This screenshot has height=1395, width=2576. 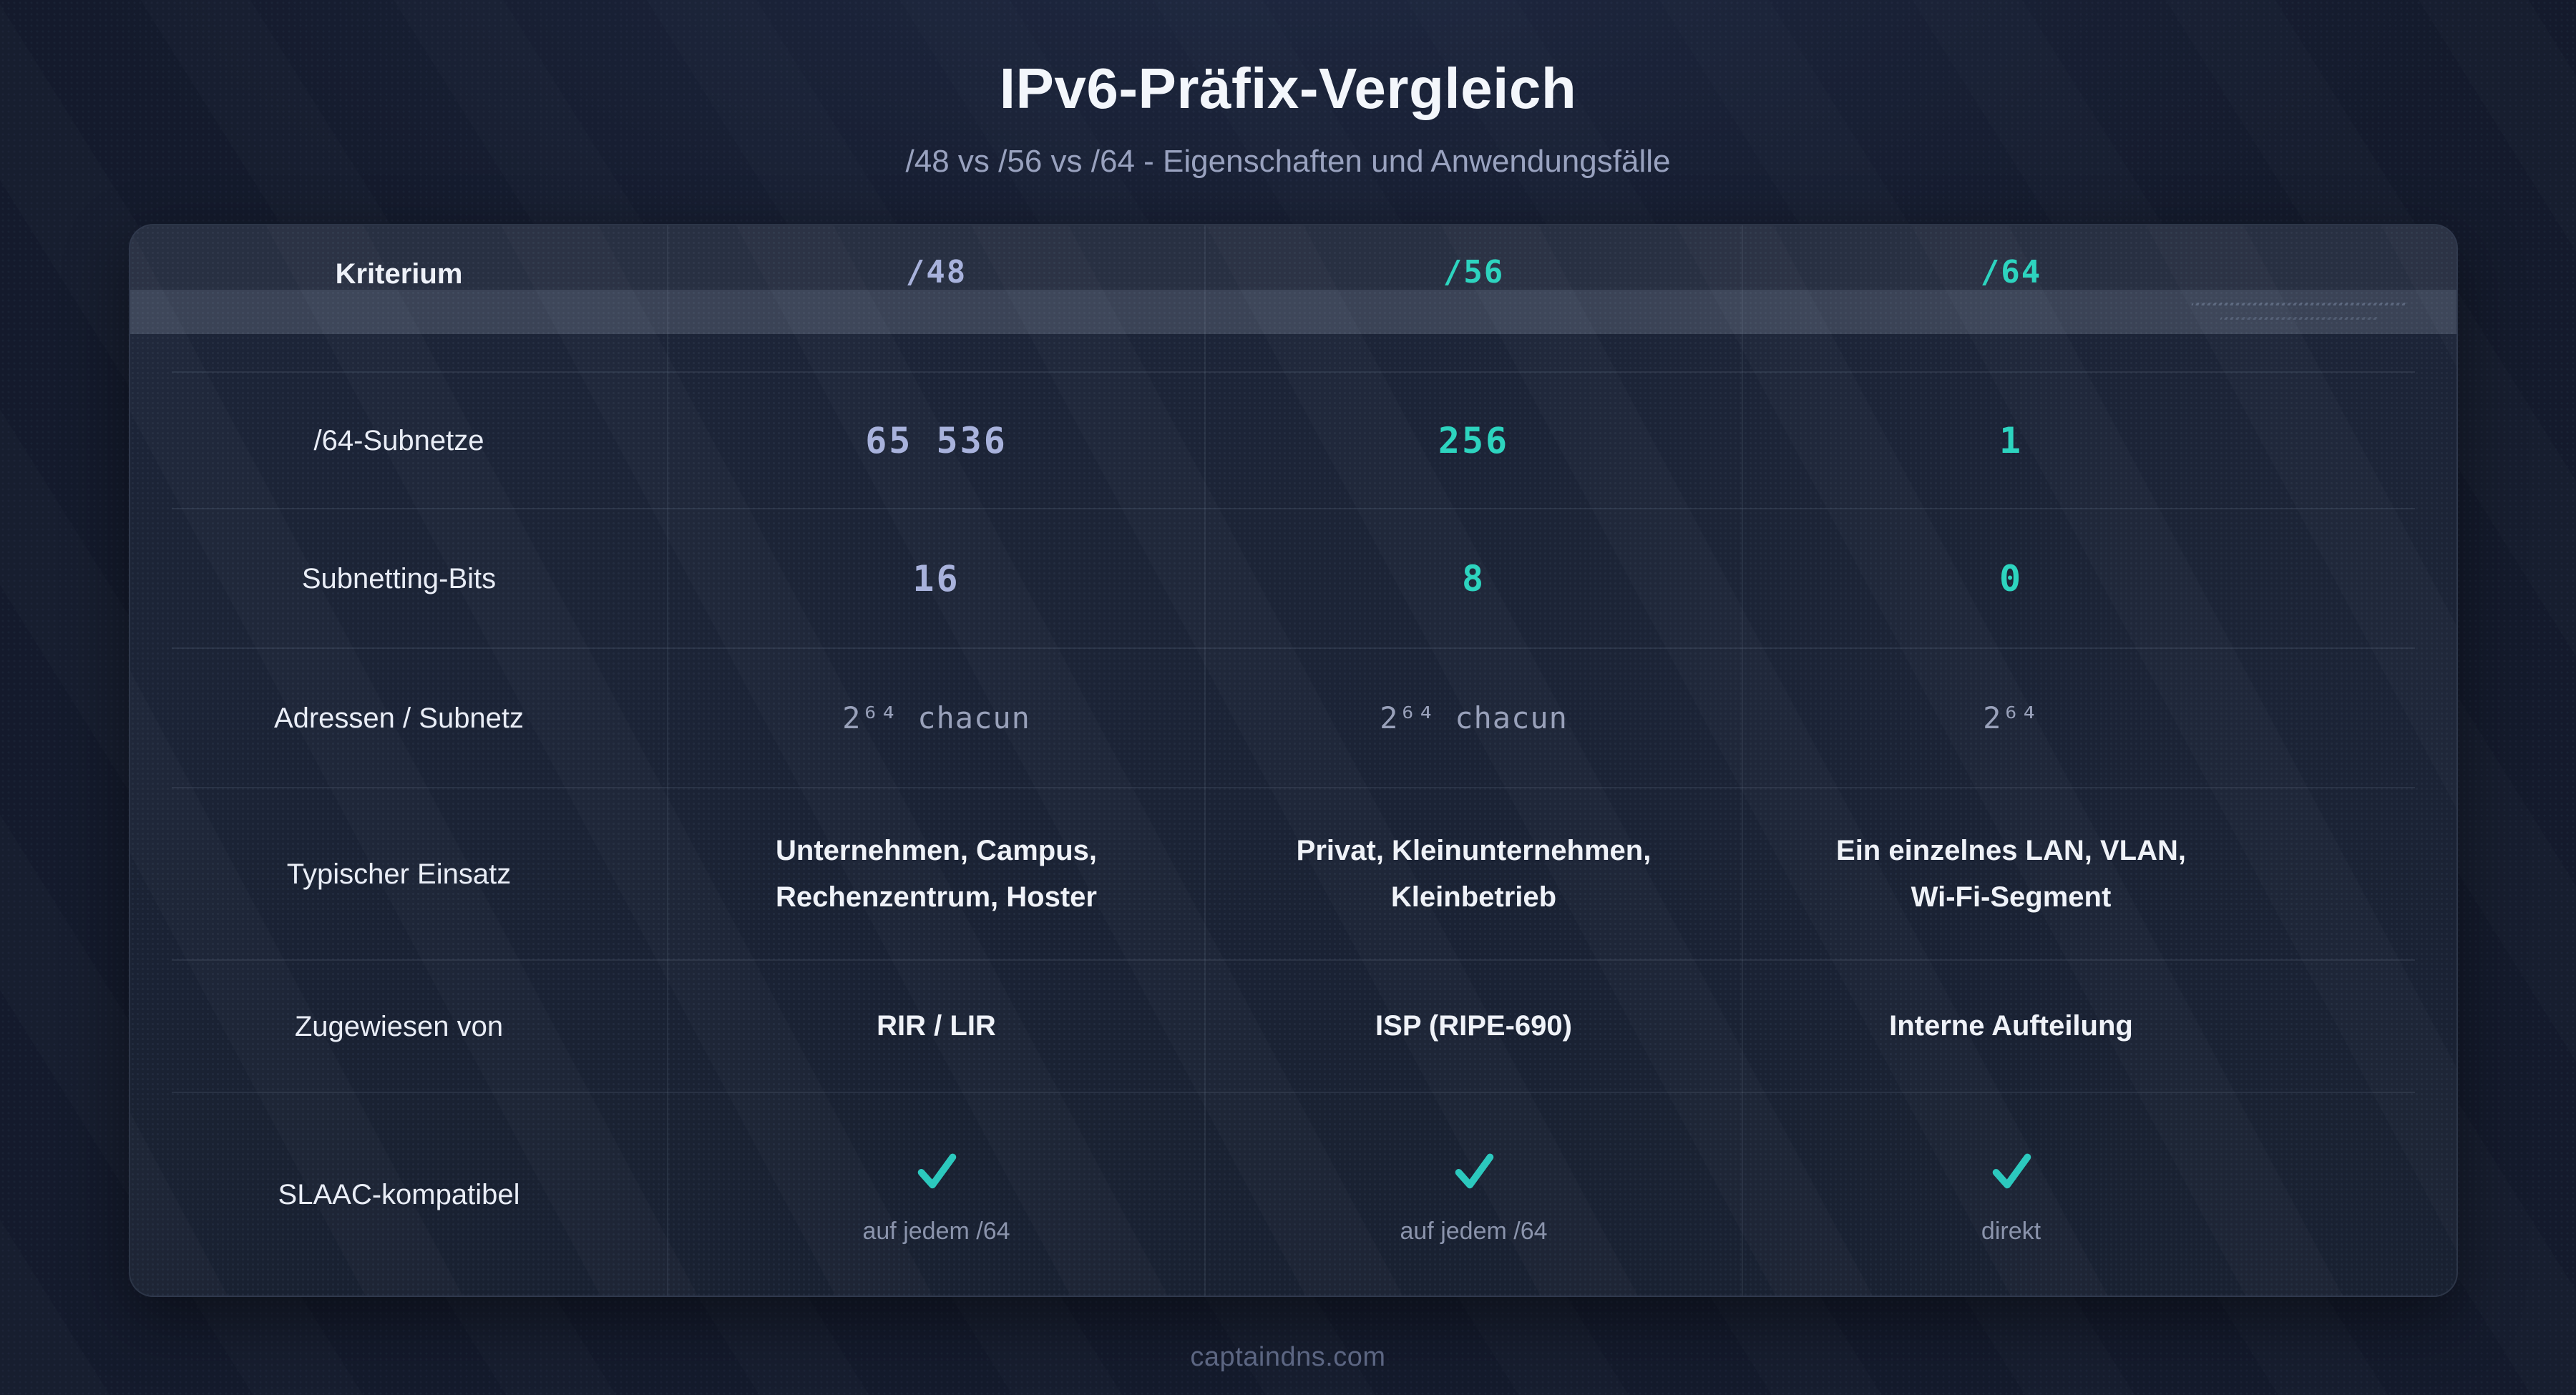 I want to click on value-cell: RIR / LIR, so click(x=936, y=1026).